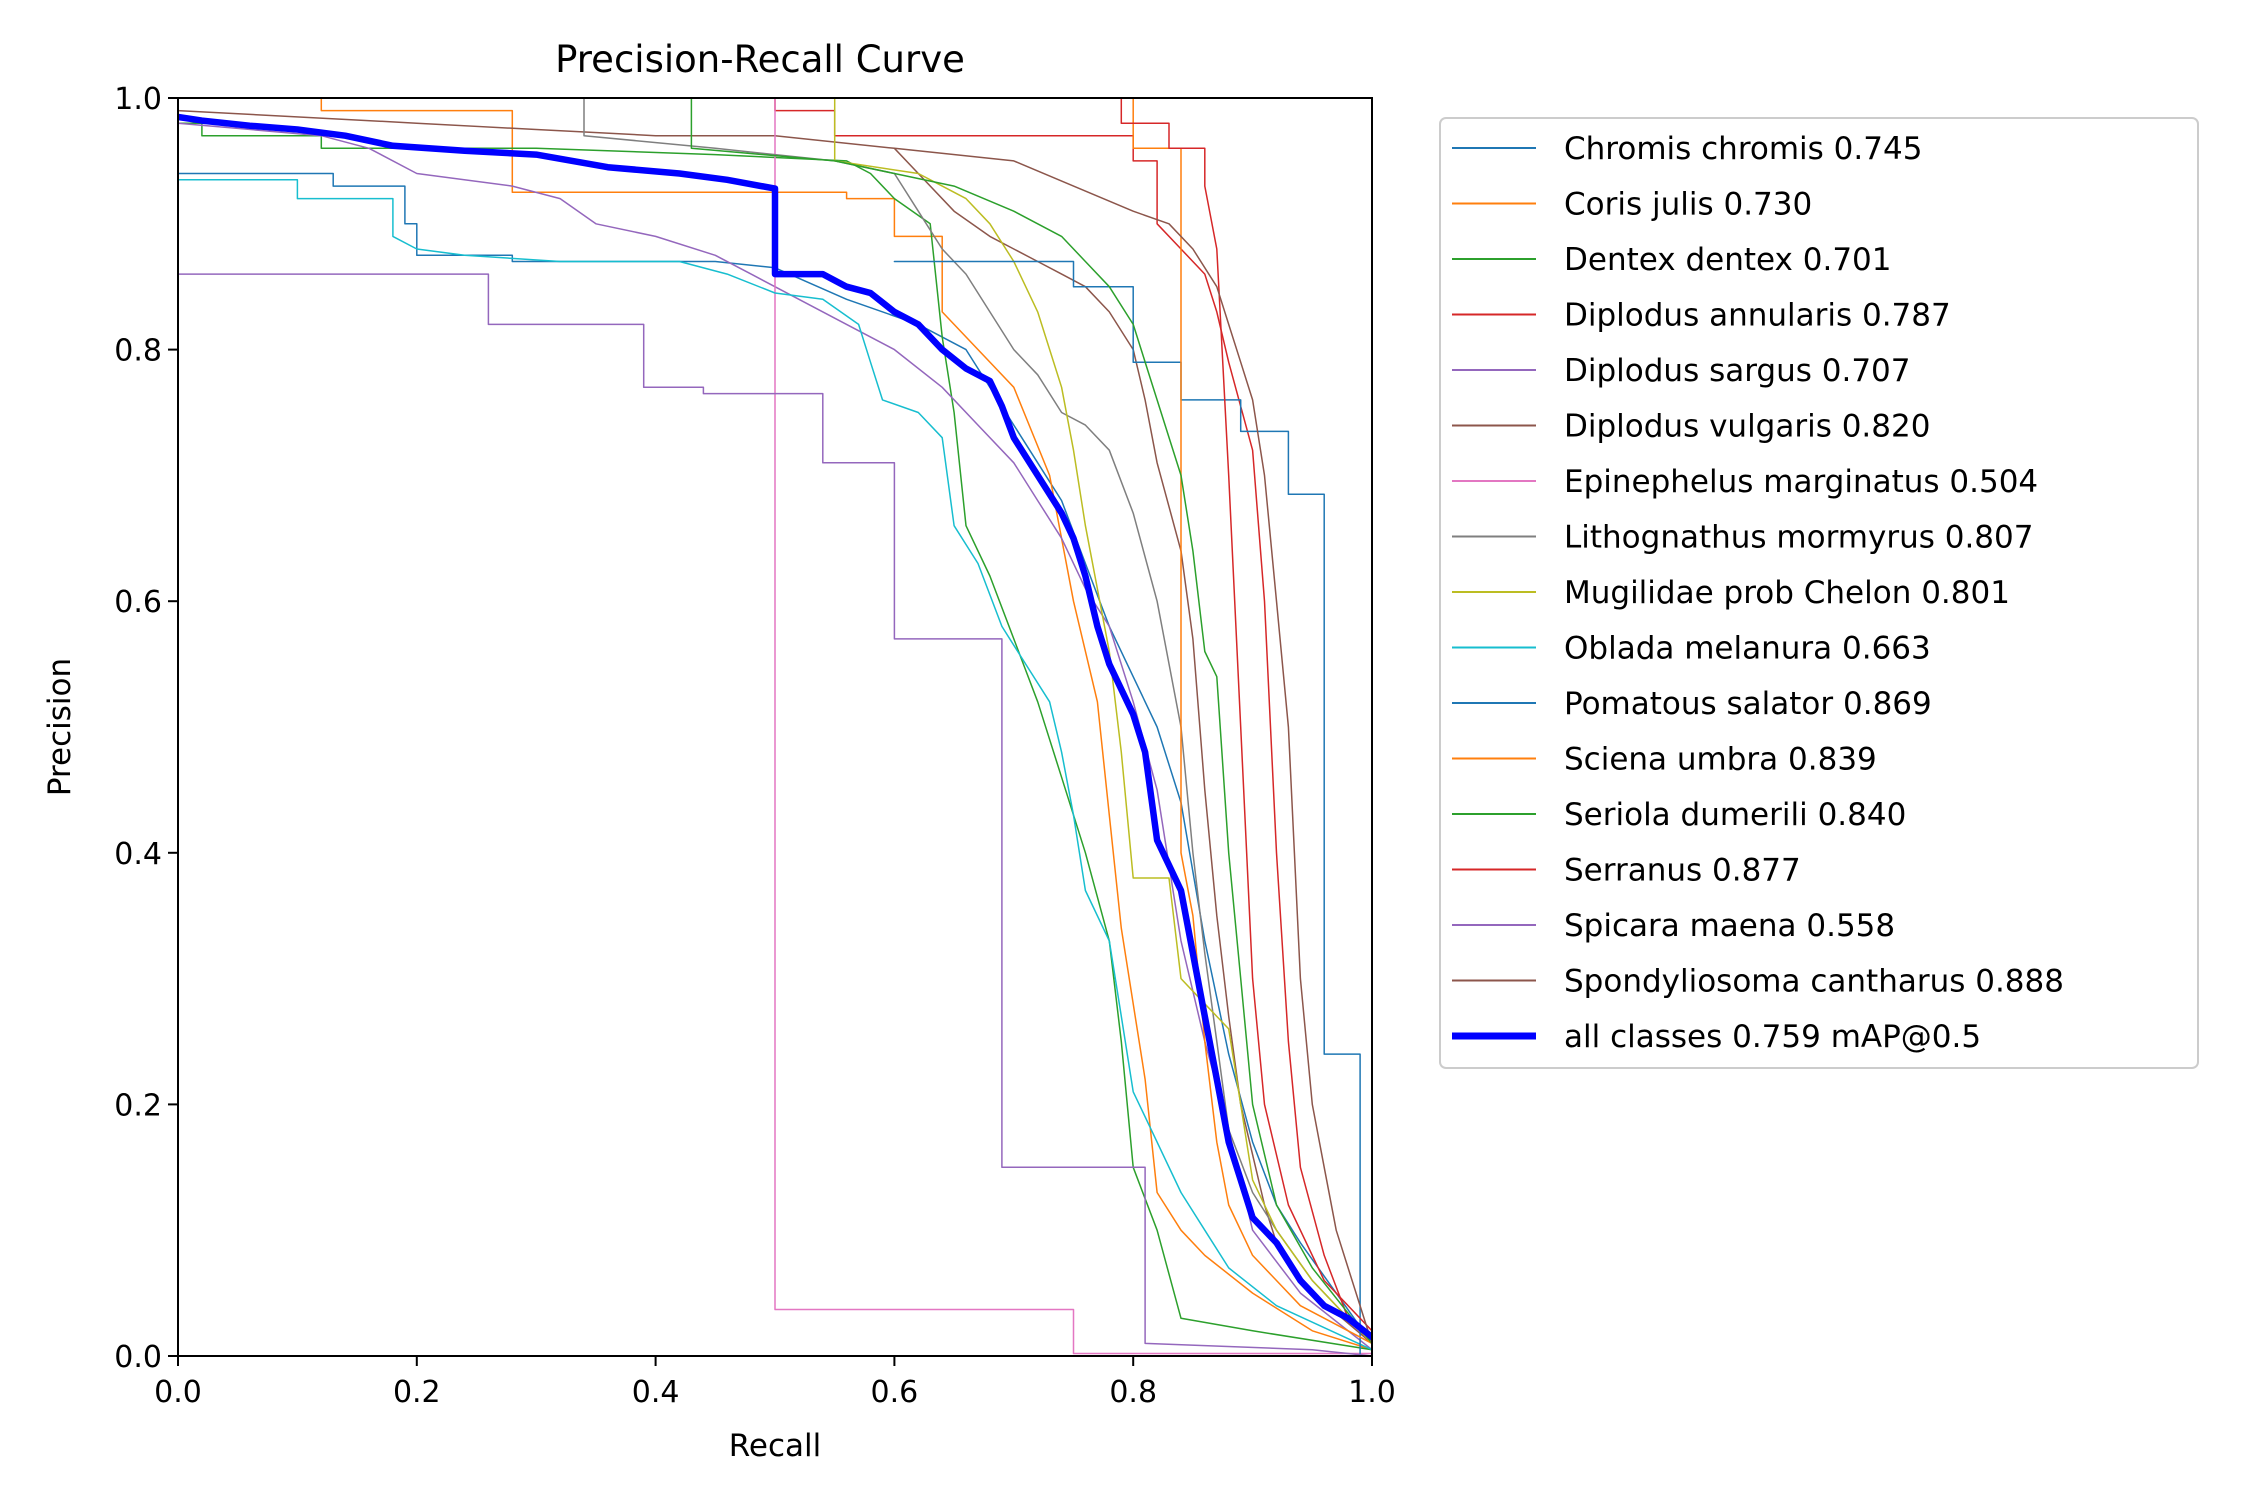  I want to click on legend-label: Dentex dentex 0.701, so click(1728, 260).